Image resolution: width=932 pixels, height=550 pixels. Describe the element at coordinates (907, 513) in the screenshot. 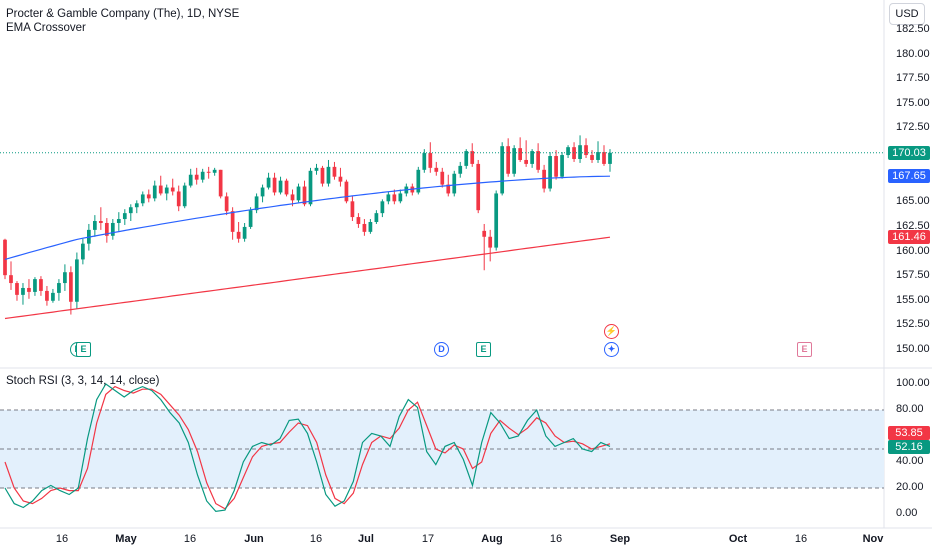

I see `rsi-tick: 0.00` at that location.